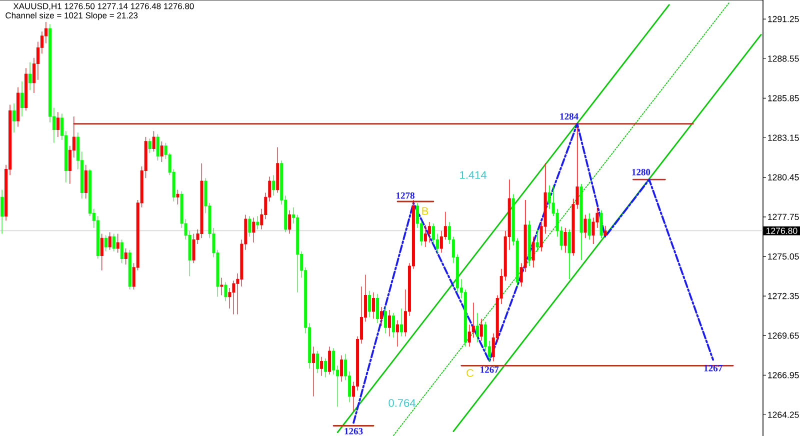  What do you see at coordinates (783, 415) in the screenshot?
I see `y-tick-label: 1264.25` at bounding box center [783, 415].